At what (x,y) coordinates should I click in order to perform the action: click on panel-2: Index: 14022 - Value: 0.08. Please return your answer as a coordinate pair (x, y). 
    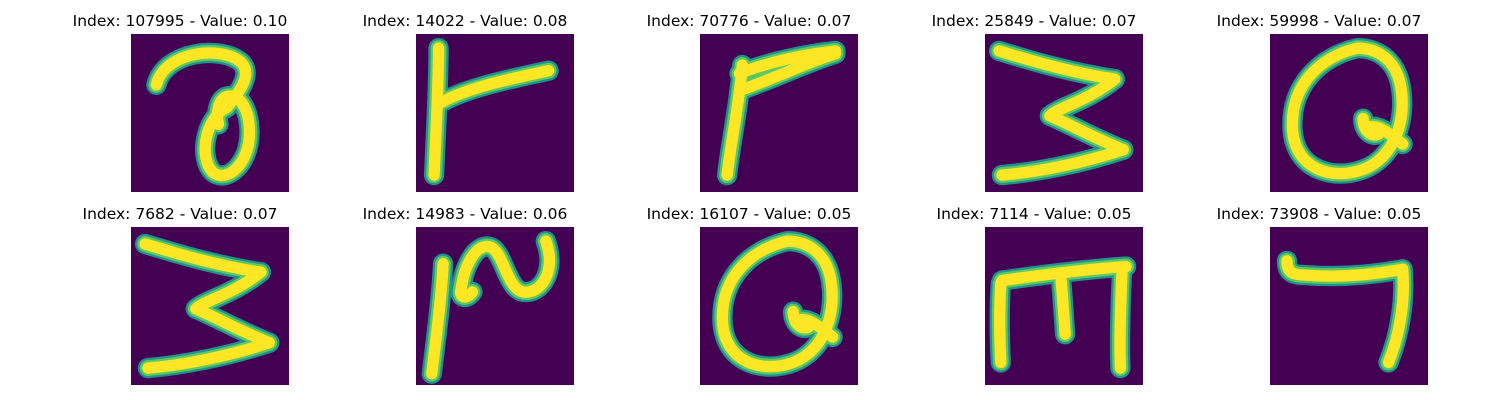
    Looking at the image, I should click on (465, 96).